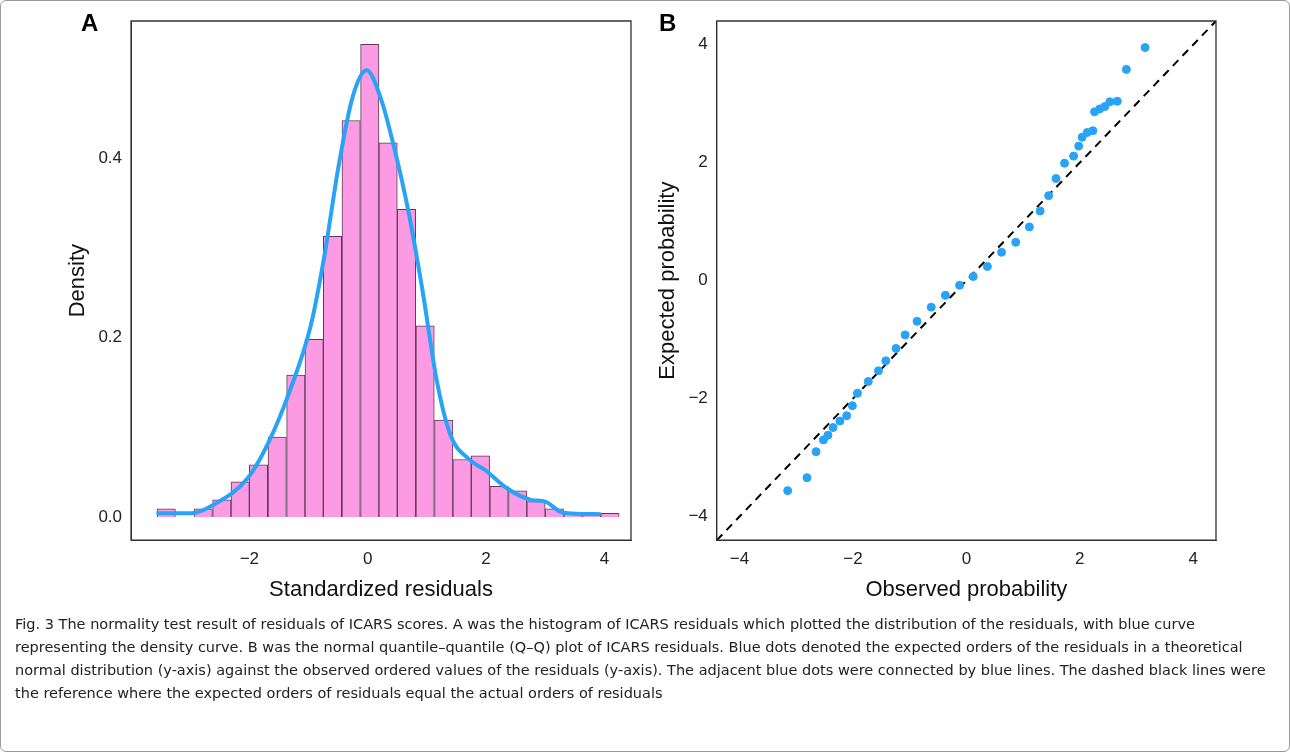  I want to click on x-axis-title: Standardized residuals, so click(381, 588).